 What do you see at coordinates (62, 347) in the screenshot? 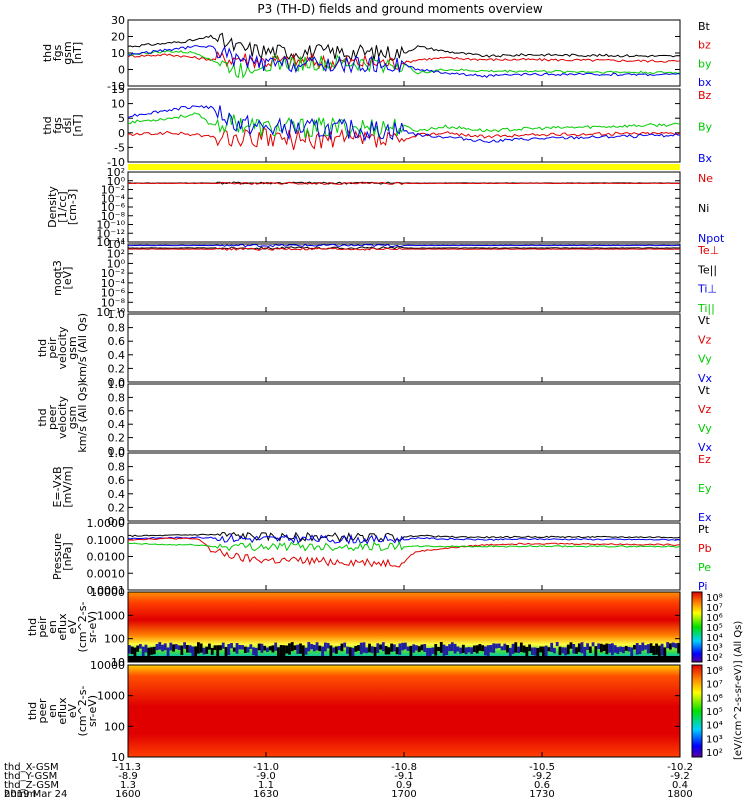
I see `y-axis-label-line: velocity` at bounding box center [62, 347].